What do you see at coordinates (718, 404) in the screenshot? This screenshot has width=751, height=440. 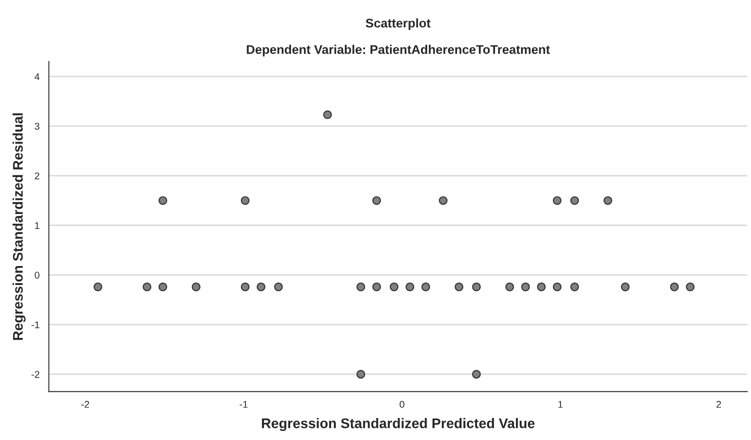 I see `x-tick-label: 2` at bounding box center [718, 404].